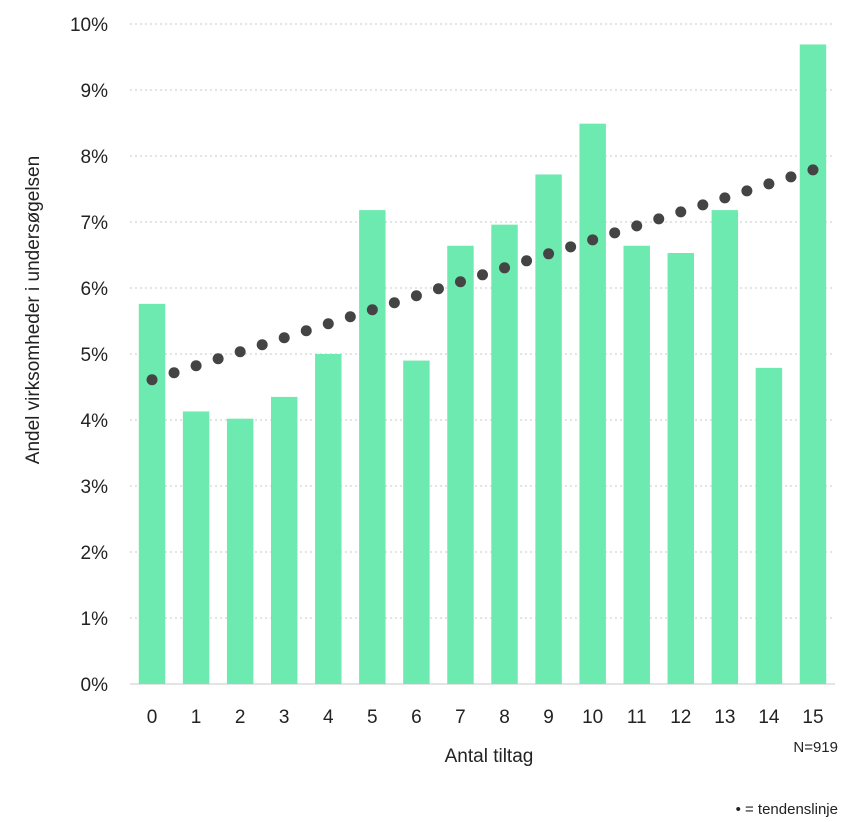 This screenshot has width=843, height=822. I want to click on x-tick-label: 9, so click(548, 717).